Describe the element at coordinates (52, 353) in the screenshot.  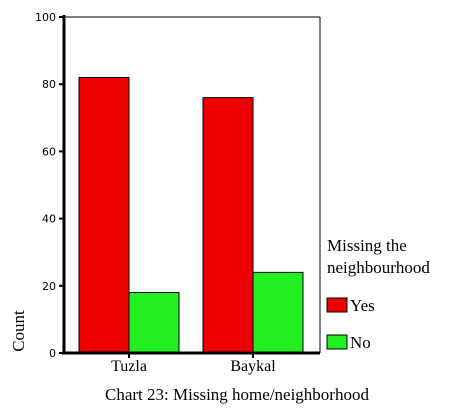
I see `y-tick-label: 0` at that location.